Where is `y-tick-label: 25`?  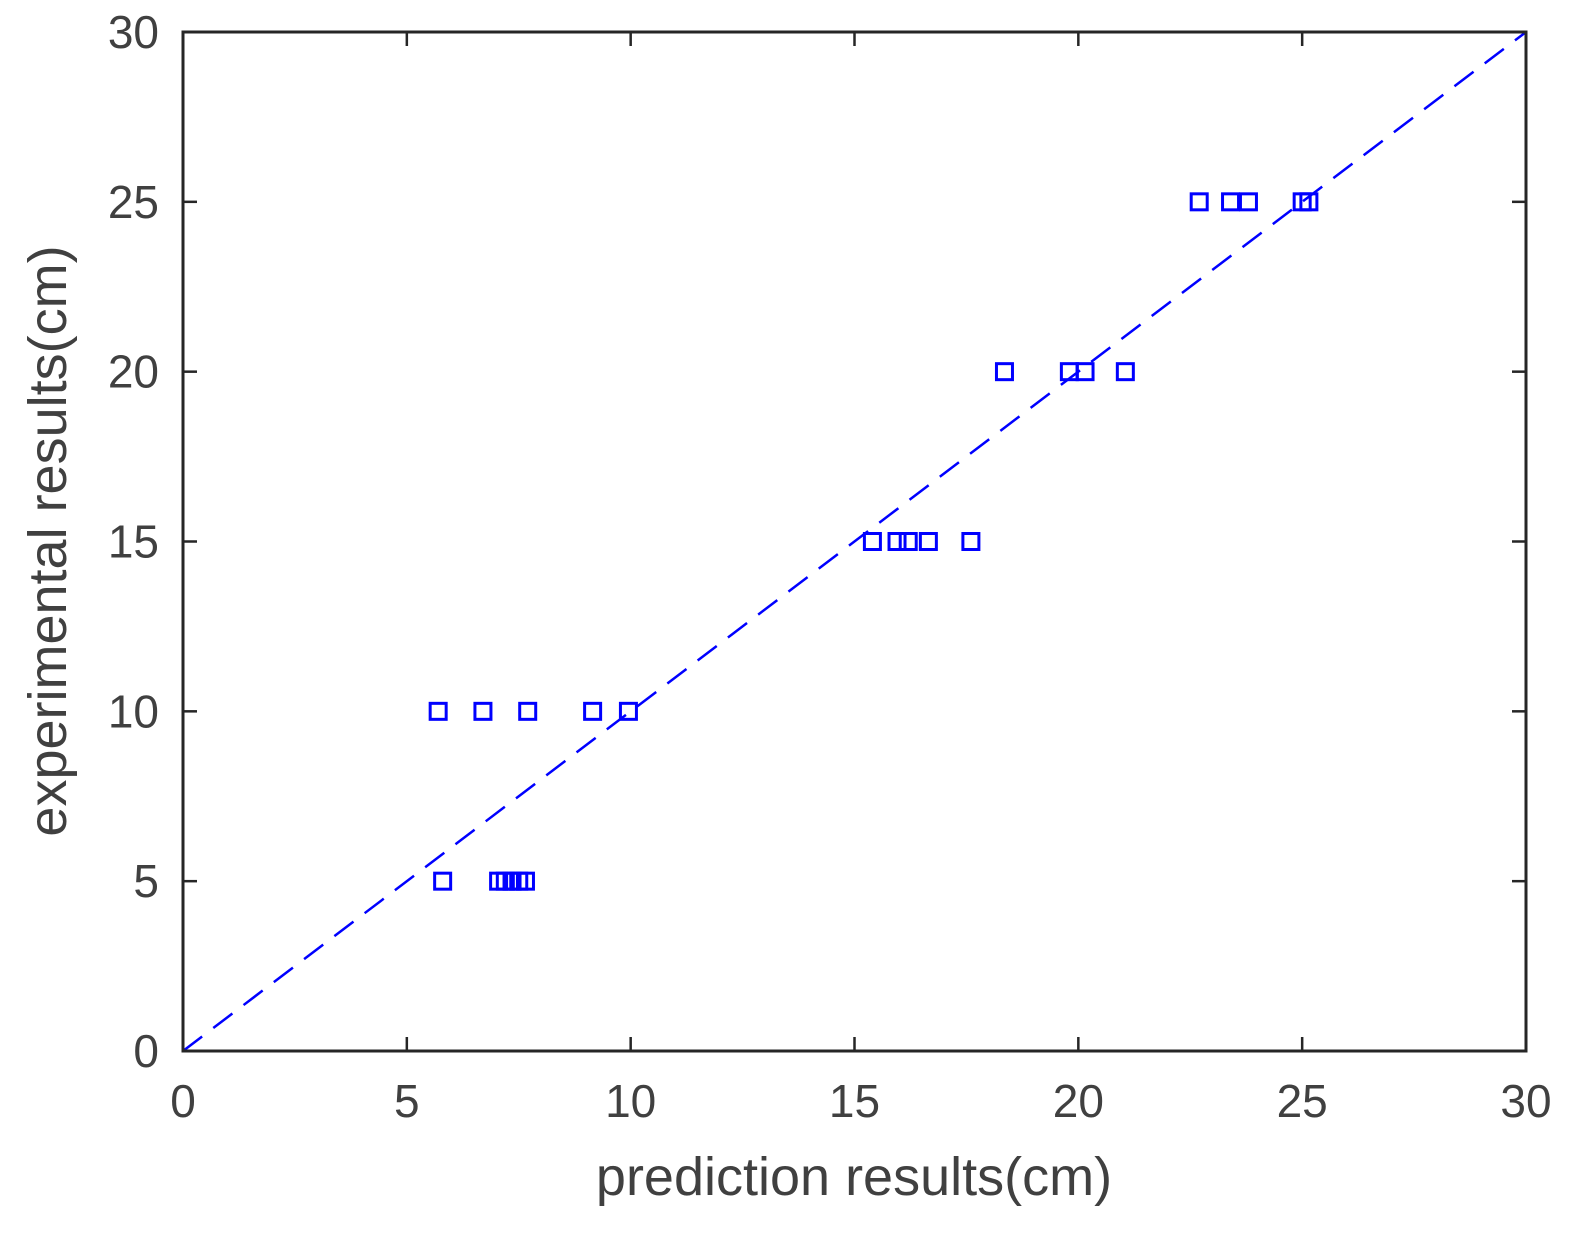
y-tick-label: 25 is located at coordinates (133, 202).